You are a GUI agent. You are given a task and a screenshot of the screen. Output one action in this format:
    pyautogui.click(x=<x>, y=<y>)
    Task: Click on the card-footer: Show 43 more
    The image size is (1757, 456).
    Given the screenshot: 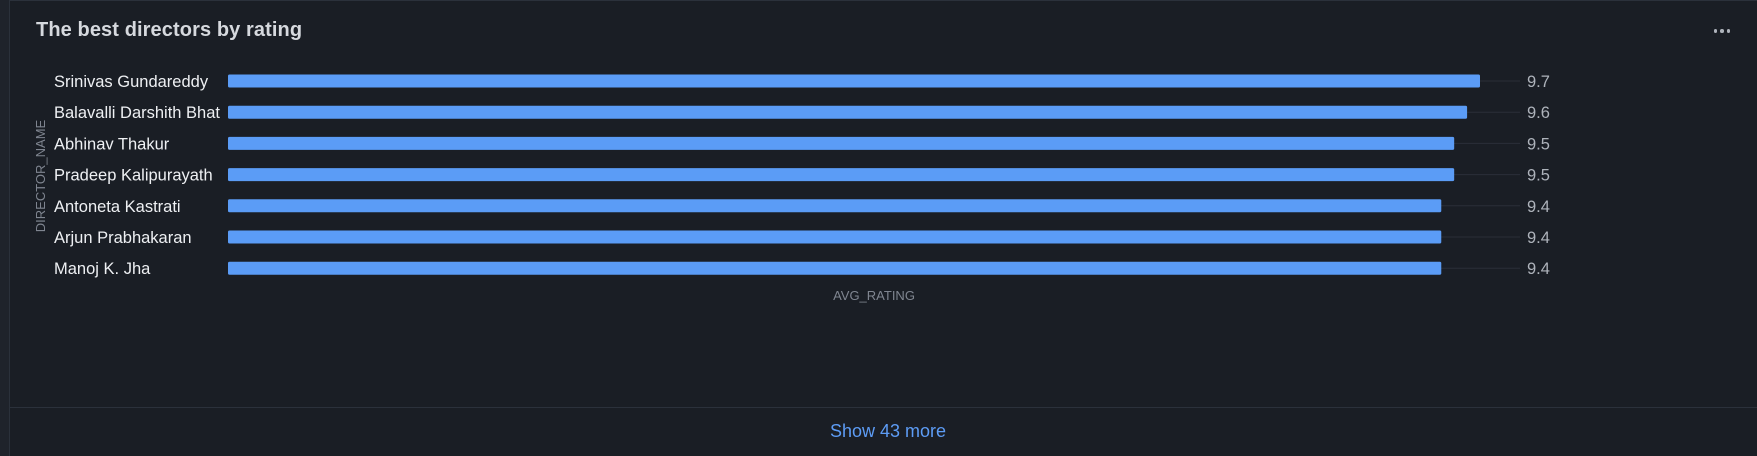 What is the action you would take?
    pyautogui.click(x=883, y=431)
    